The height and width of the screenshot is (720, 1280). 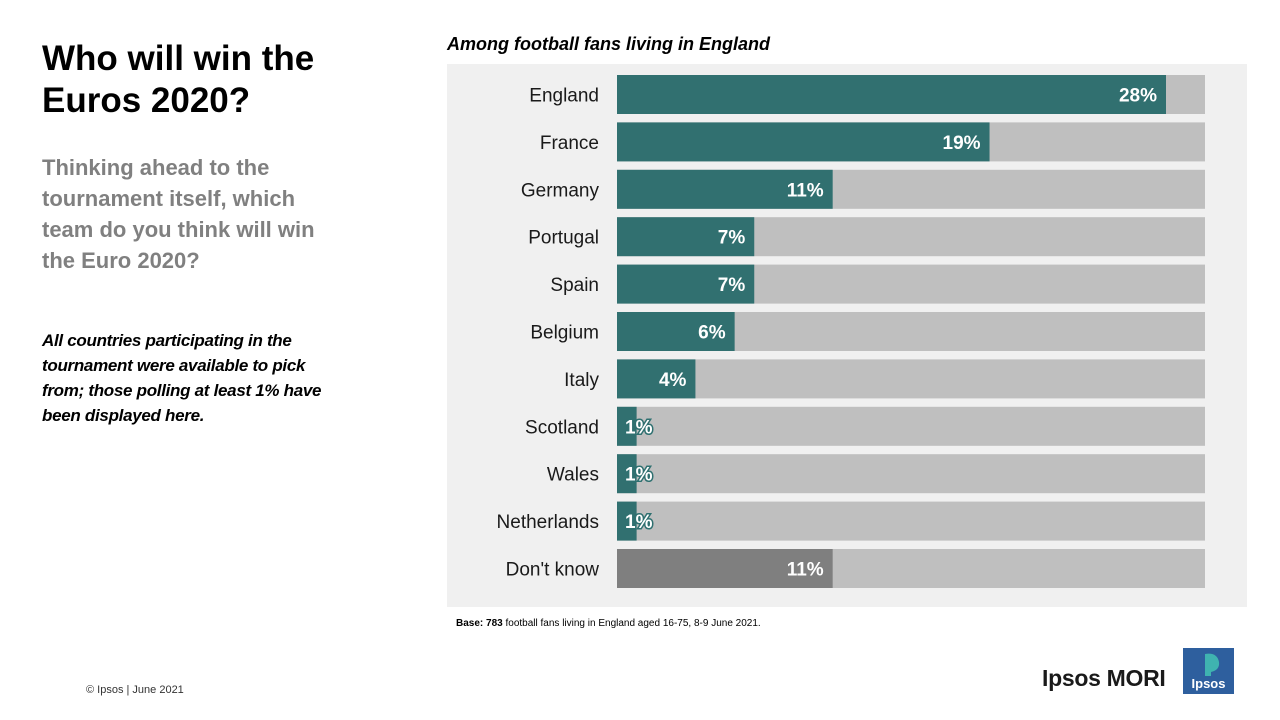 I want to click on category-label: Scotland, so click(x=562, y=427).